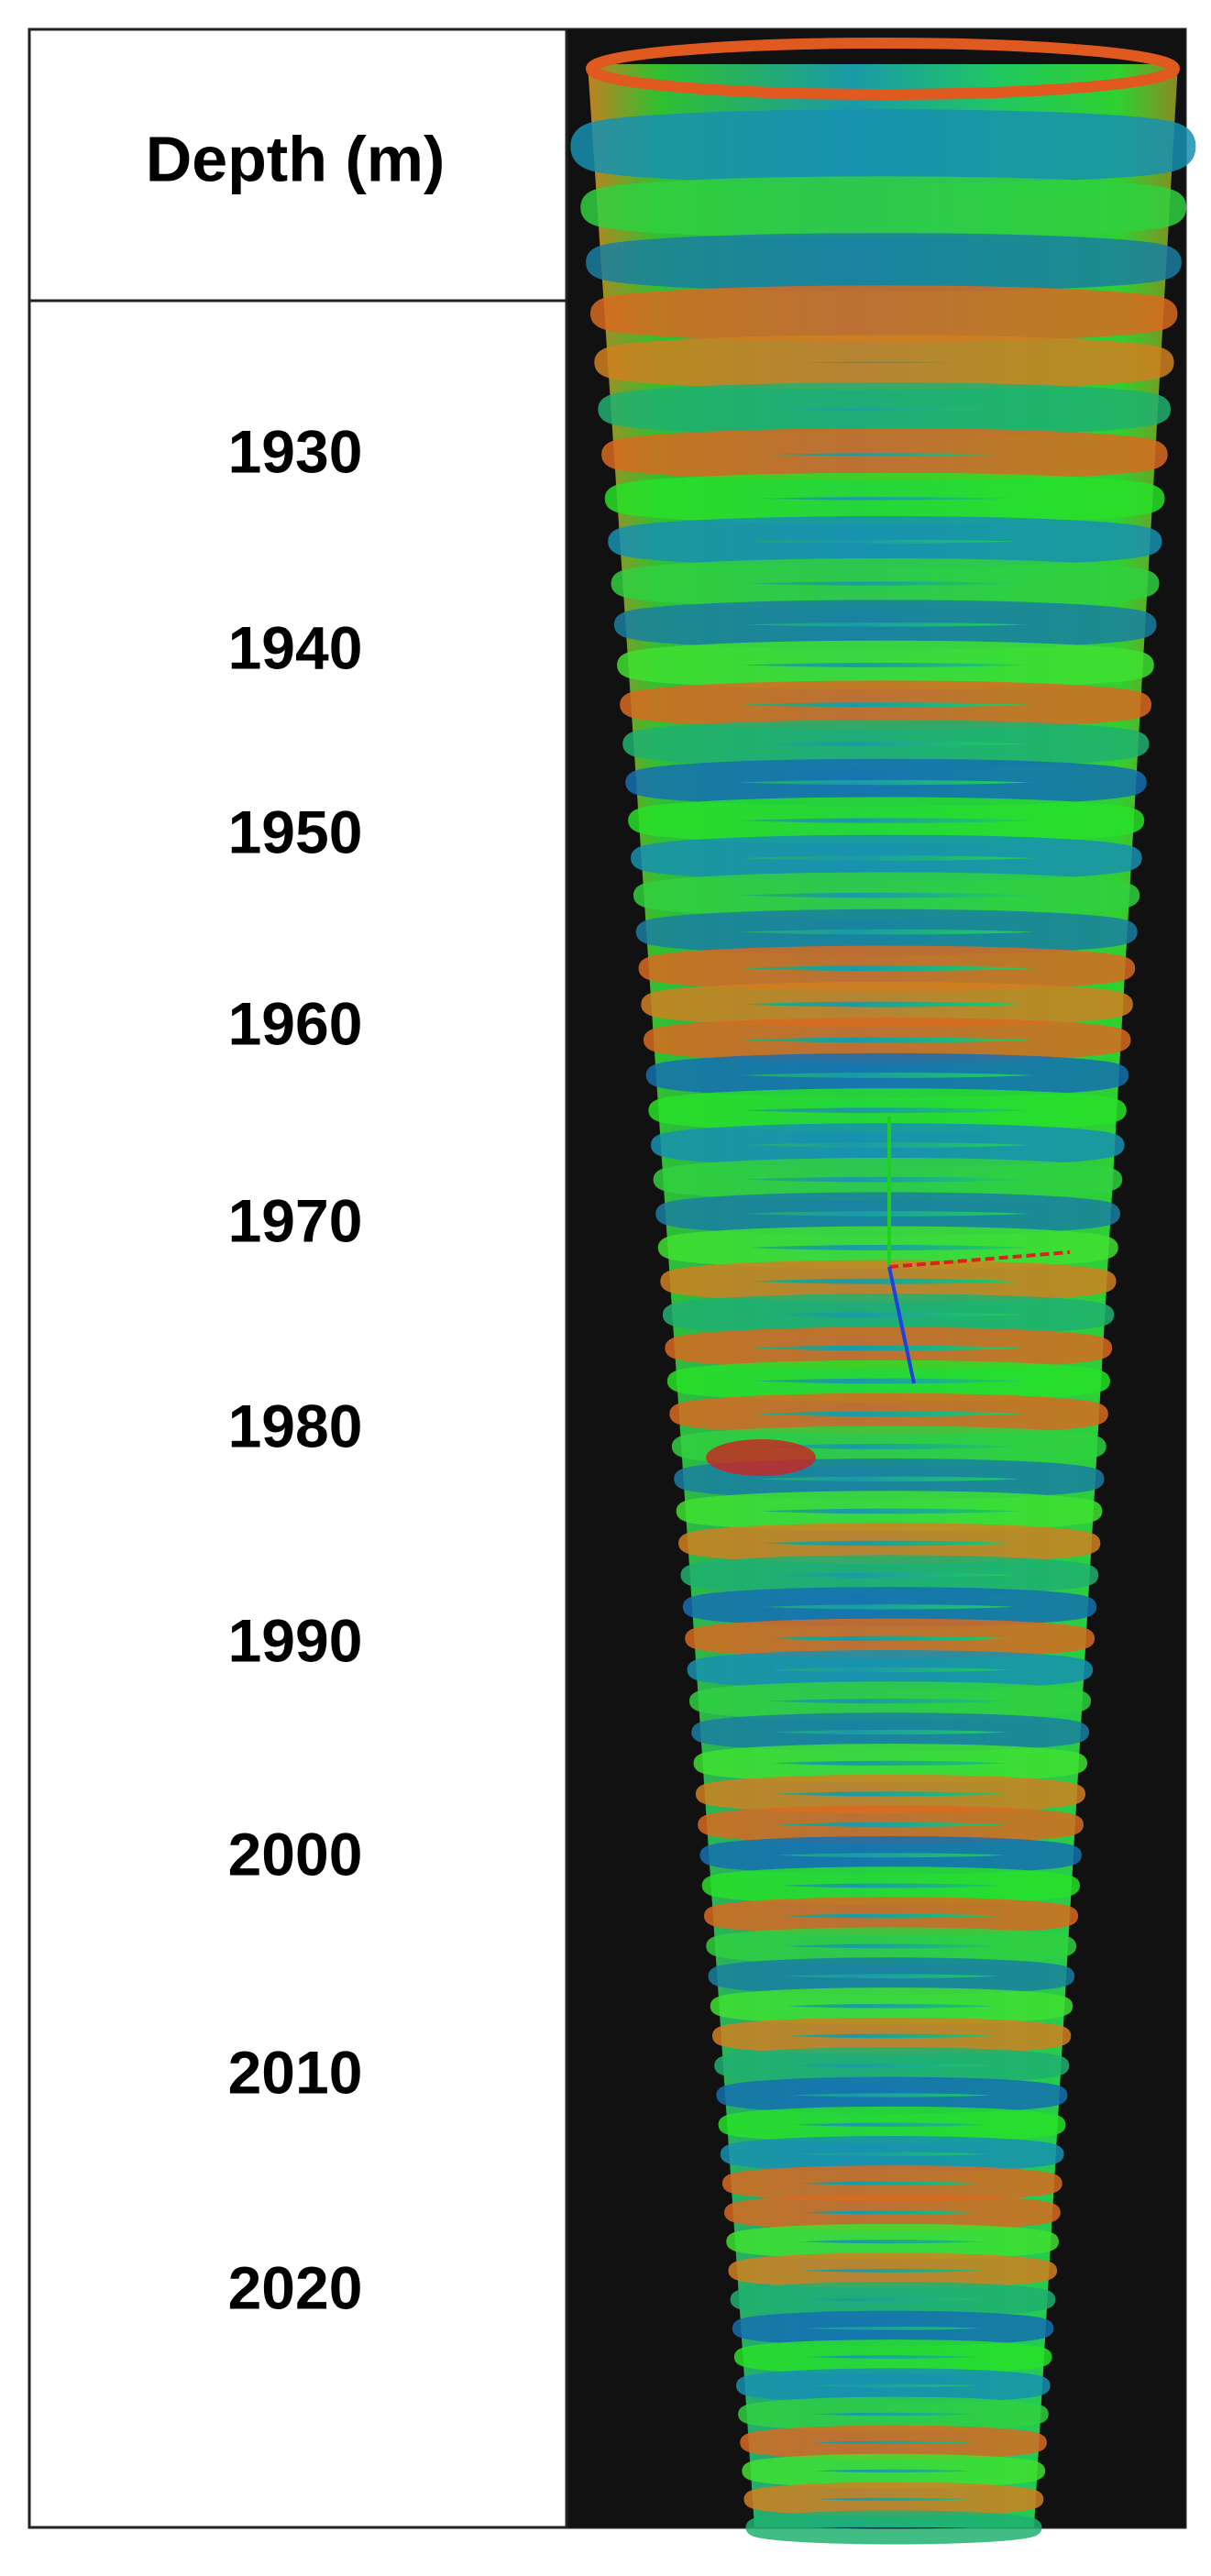  I want to click on depth-label: 2010, so click(295, 2072).